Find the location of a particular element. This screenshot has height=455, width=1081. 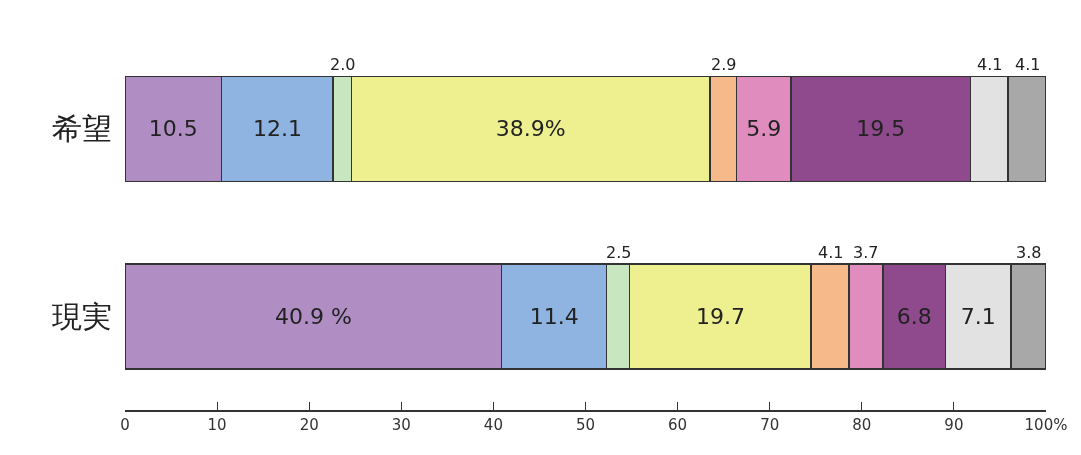

data-label: 12.1 is located at coordinates (277, 129).